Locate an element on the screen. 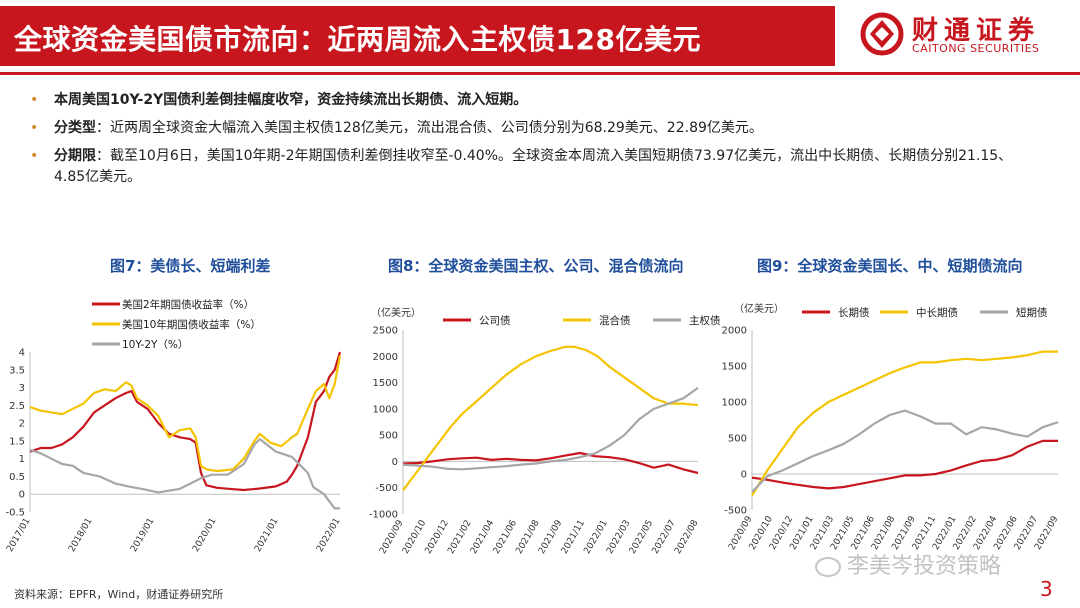  page-number: 3 is located at coordinates (1046, 589).